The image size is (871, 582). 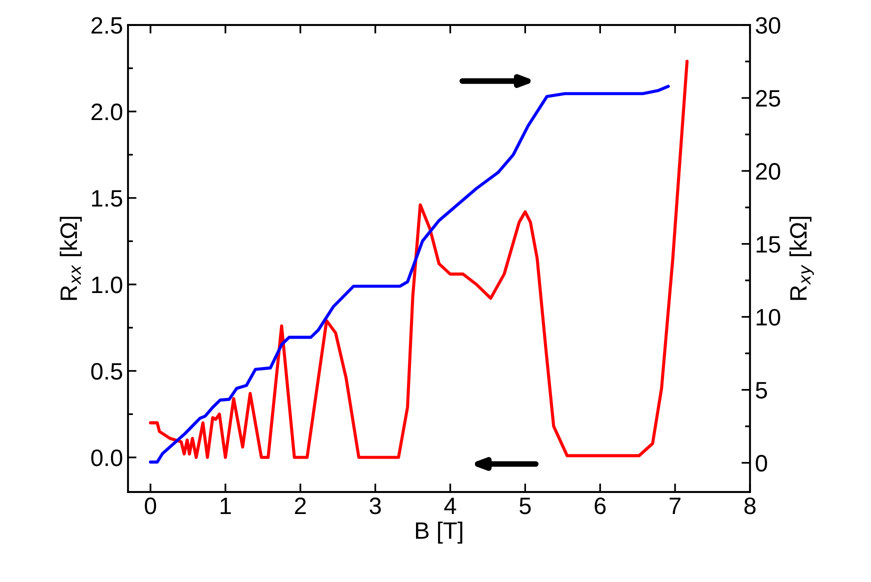 I want to click on y2-tick-label: 30, so click(x=768, y=25).